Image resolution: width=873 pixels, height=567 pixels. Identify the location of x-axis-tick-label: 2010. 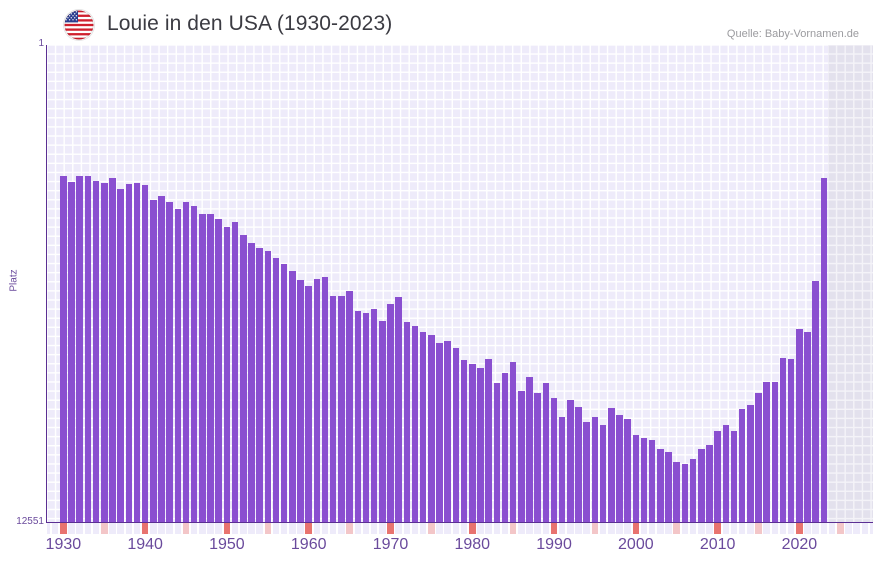
(717, 544).